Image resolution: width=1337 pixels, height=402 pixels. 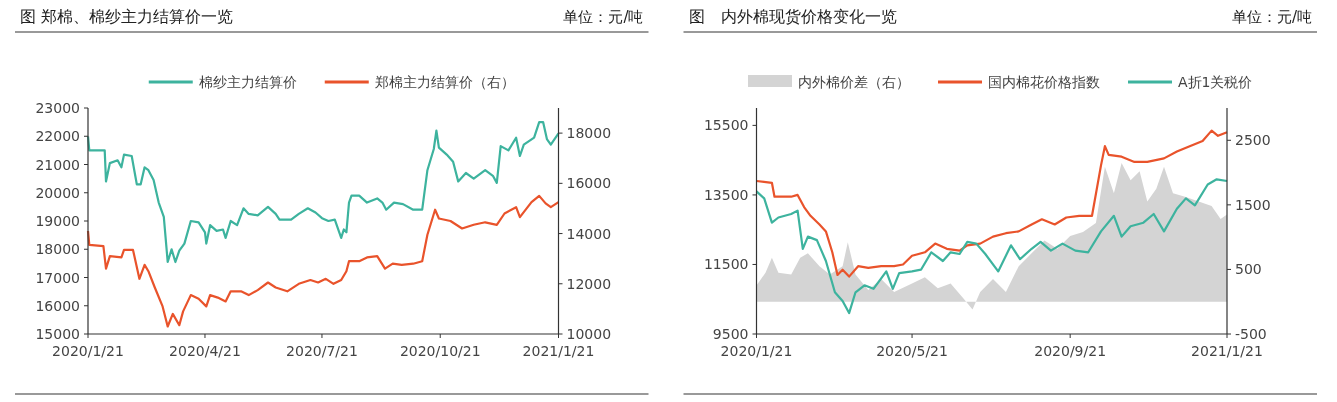 What do you see at coordinates (440, 351) in the screenshot?
I see `x-tick-label: 2020/10/21` at bounding box center [440, 351].